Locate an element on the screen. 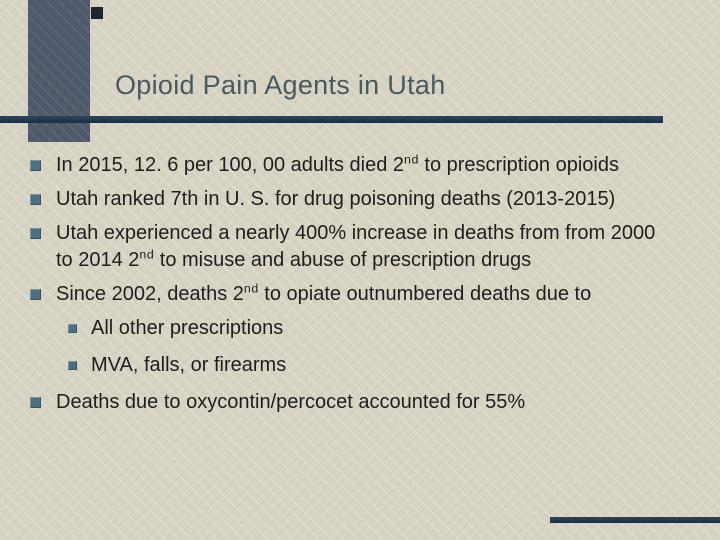 The height and width of the screenshot is (540, 720). bullet-text: MVA, falls, or firearms is located at coordinates (188, 365).